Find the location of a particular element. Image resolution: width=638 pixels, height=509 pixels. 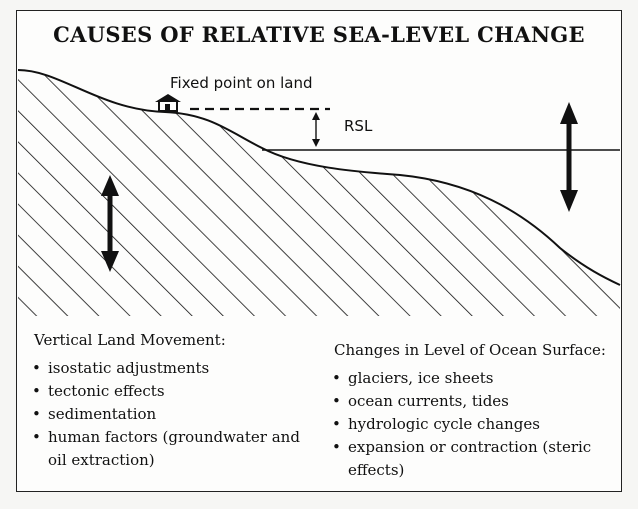

land-movement-arrow-icon is located at coordinates (110, 223).